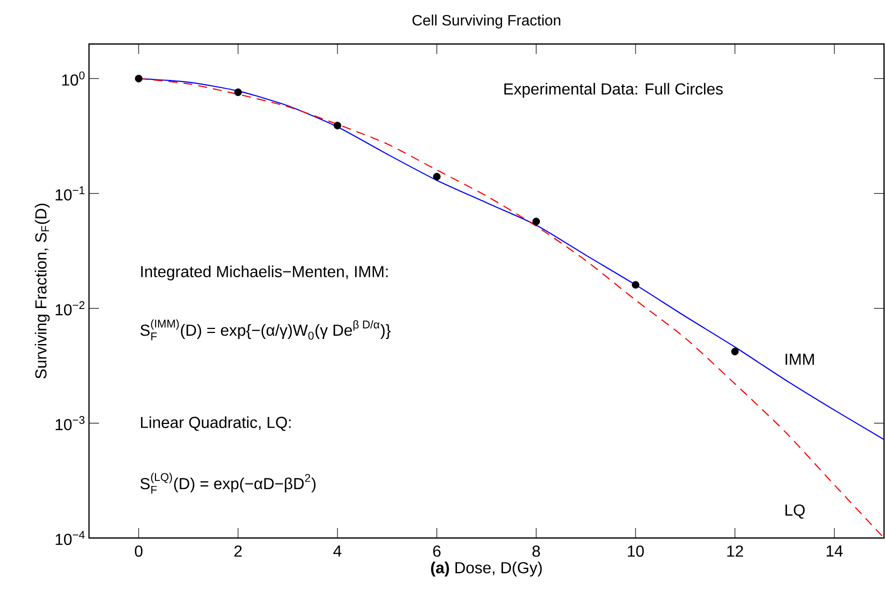 This screenshot has height=591, width=885. What do you see at coordinates (70, 308) in the screenshot?
I see `y-tick-label: 10$^{−2}$` at bounding box center [70, 308].